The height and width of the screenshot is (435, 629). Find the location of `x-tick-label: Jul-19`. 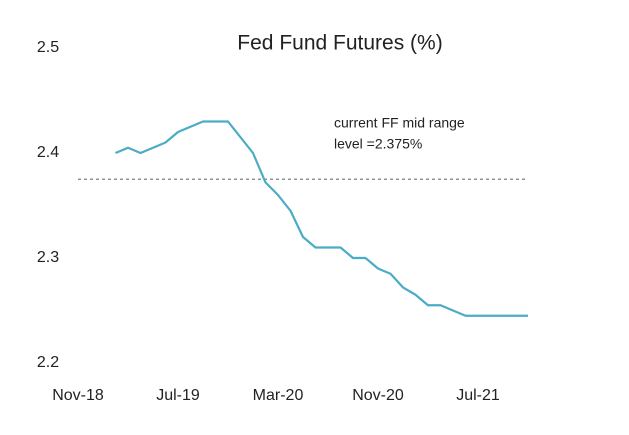

x-tick-label: Jul-19 is located at coordinates (178, 395).